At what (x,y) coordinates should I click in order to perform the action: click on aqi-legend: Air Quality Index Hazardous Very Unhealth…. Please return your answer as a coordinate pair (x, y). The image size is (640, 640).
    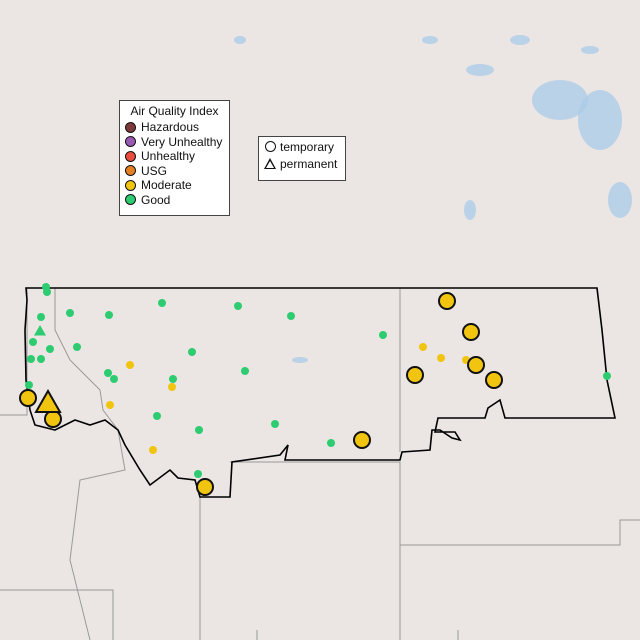
    Looking at the image, I should click on (174, 158).